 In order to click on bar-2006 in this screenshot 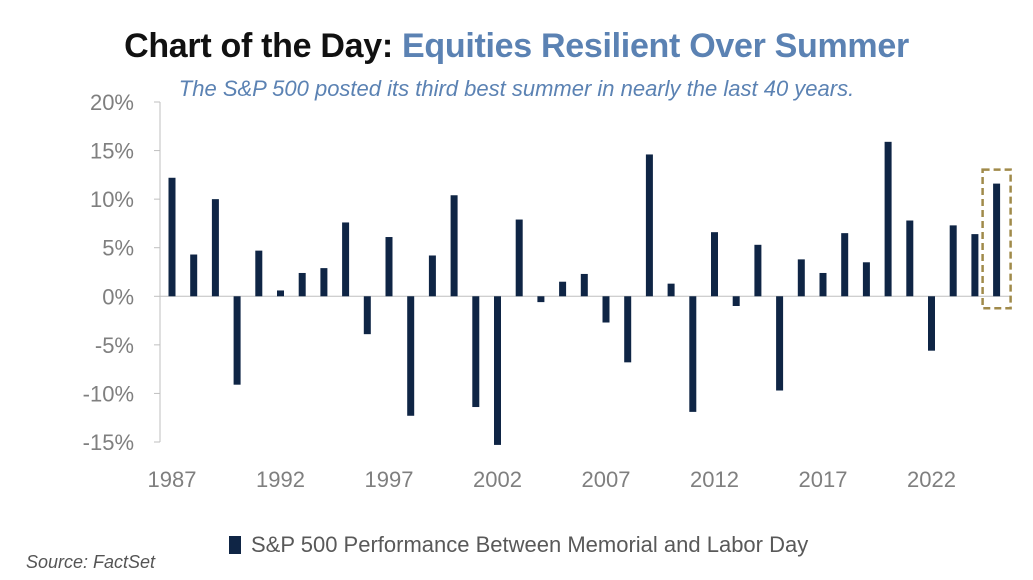, I will do `click(584, 285)`.